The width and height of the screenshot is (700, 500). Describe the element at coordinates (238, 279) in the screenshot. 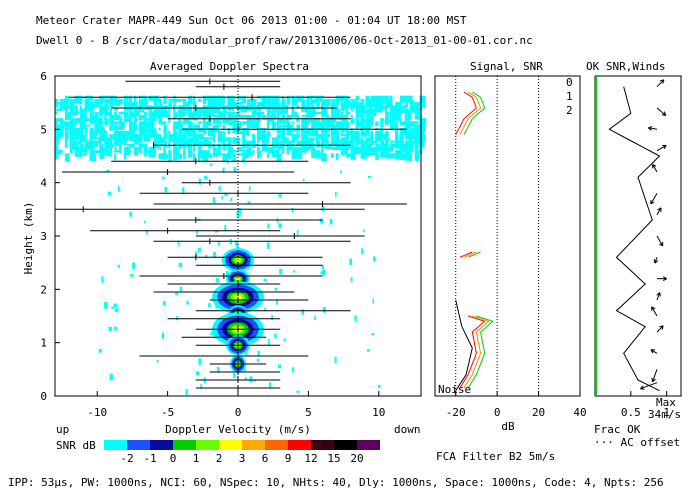

I see `signal-blob` at that location.